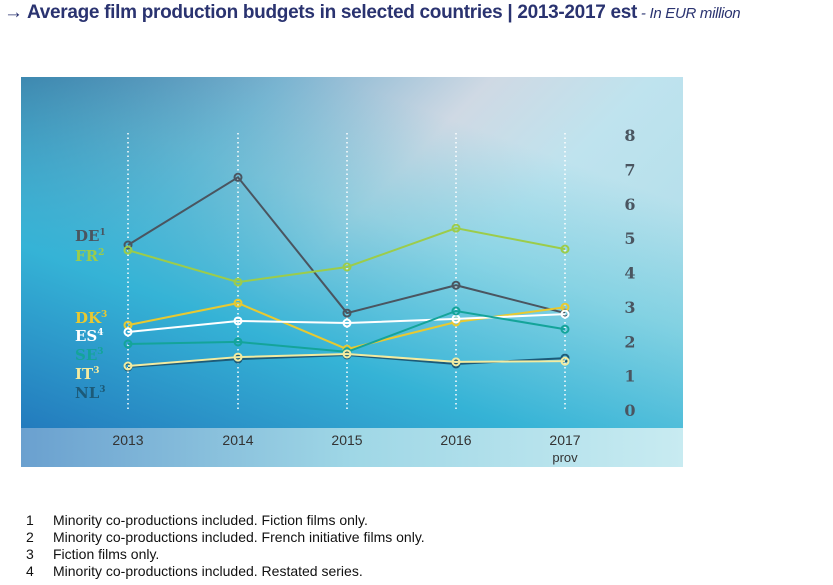 This screenshot has height=585, width=833. What do you see at coordinates (90, 236) in the screenshot?
I see `legend-label-DE: DE1` at bounding box center [90, 236].